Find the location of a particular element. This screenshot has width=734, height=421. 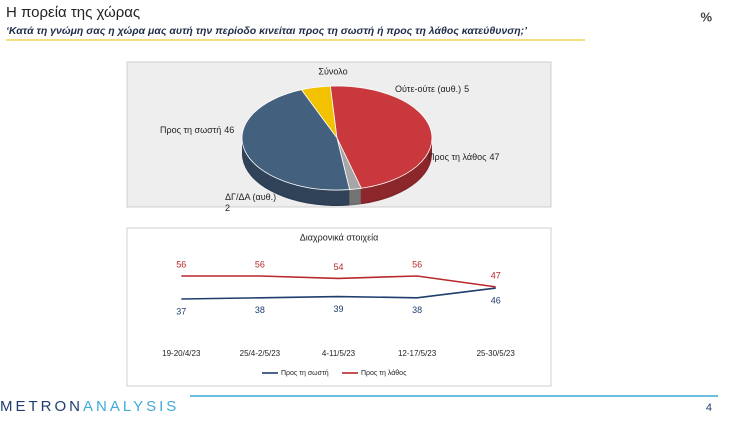

brand: METRONANALYSIS is located at coordinates (89, 406).